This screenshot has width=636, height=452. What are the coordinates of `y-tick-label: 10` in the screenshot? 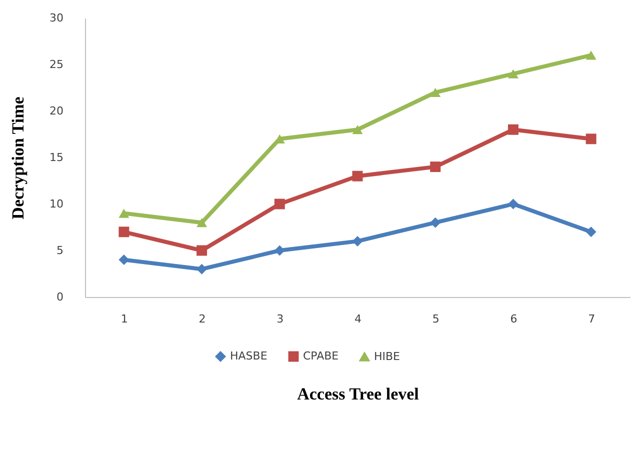 It's located at (57, 204).